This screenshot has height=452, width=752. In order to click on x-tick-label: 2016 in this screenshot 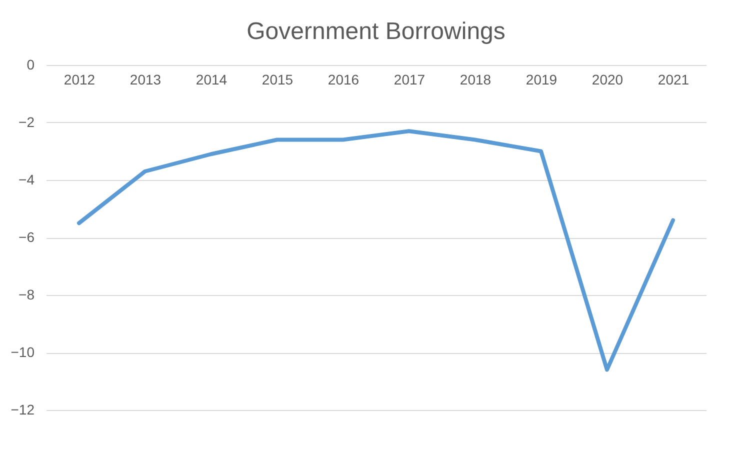, I will do `click(344, 80)`.